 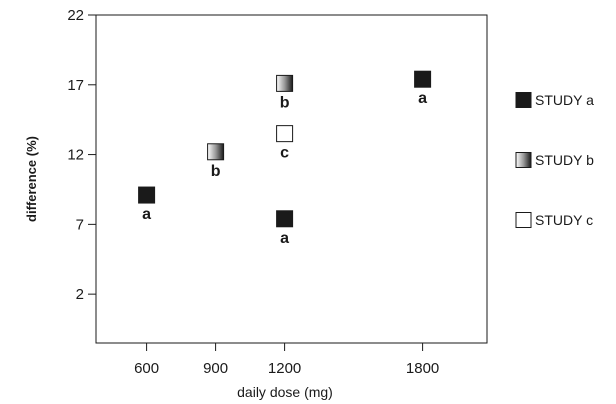 I want to click on y-tick-label: 2, so click(x=80, y=294).